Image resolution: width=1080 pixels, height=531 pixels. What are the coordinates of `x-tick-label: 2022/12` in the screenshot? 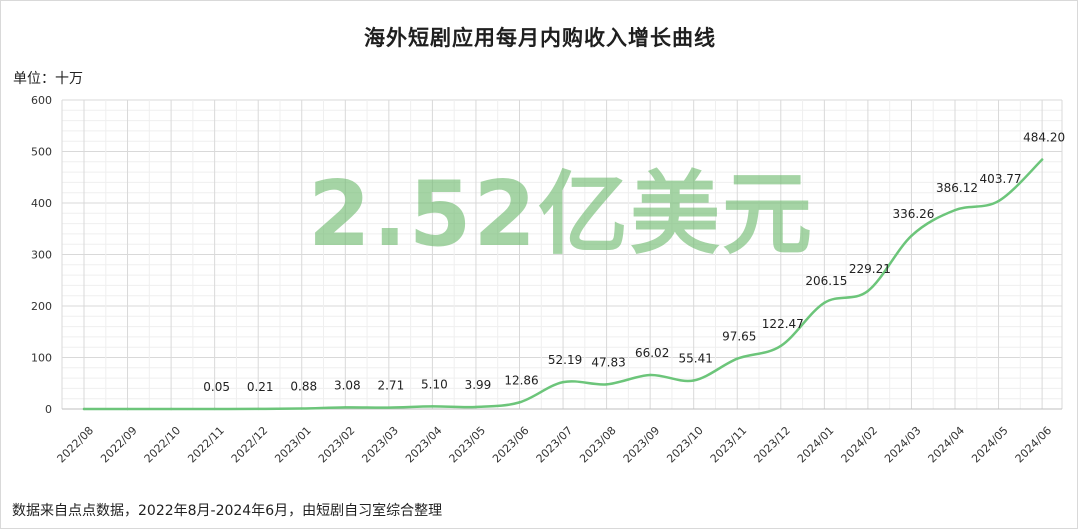 It's located at (250, 445).